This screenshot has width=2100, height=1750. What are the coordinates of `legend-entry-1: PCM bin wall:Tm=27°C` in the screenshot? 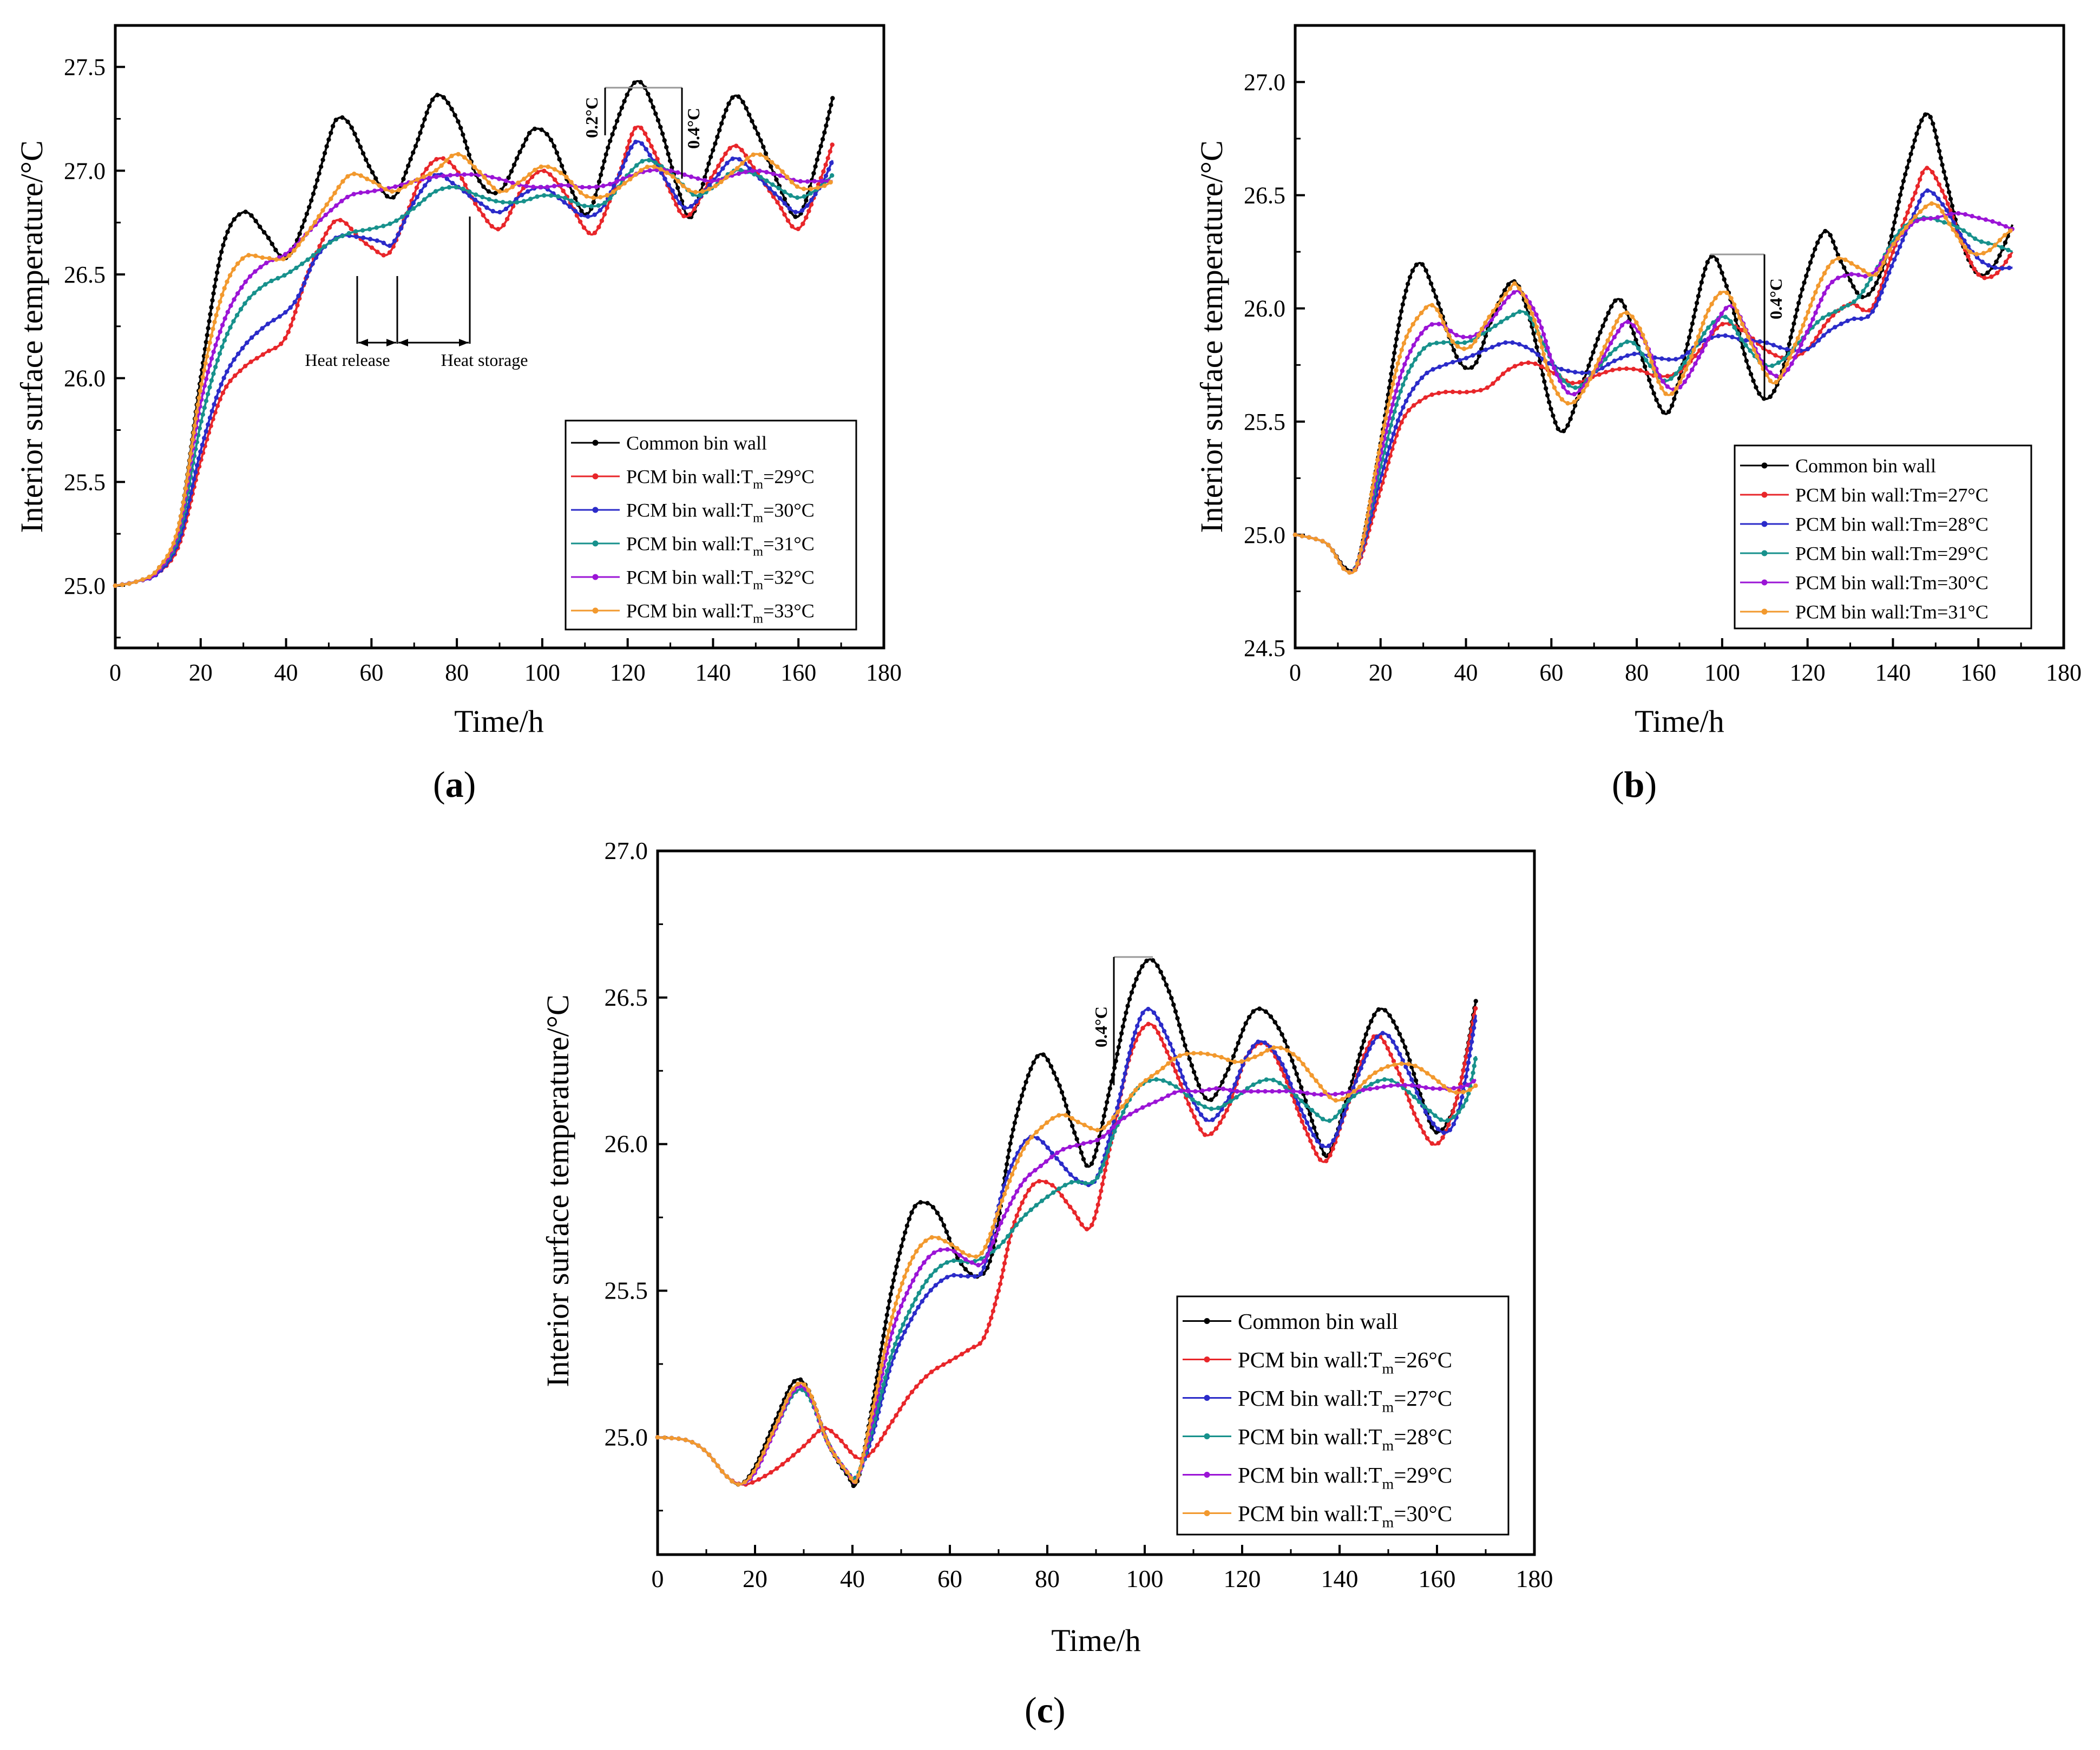 It's located at (1892, 495).